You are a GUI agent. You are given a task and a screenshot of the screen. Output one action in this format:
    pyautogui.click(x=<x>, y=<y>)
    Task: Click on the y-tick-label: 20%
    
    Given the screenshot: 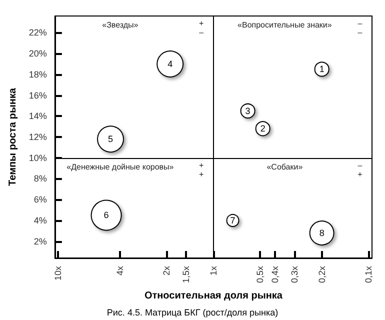 What is the action you would take?
    pyautogui.click(x=37, y=53)
    